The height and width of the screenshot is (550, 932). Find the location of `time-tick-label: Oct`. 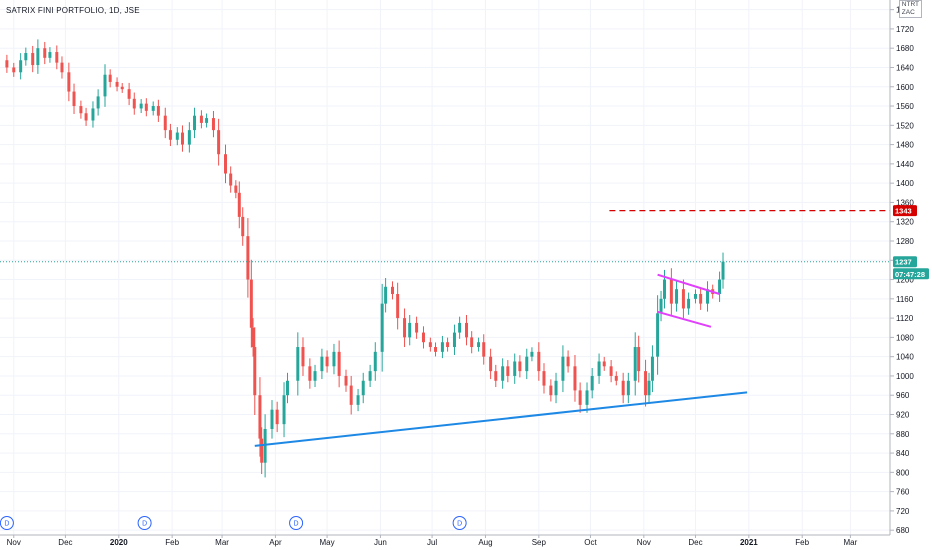

time-tick-label: Oct is located at coordinates (590, 542).